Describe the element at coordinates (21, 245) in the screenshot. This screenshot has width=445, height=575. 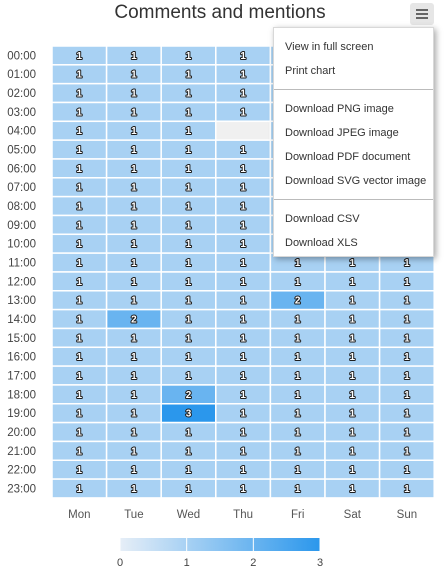
I see `y-axis-tick-label: 10:00` at that location.